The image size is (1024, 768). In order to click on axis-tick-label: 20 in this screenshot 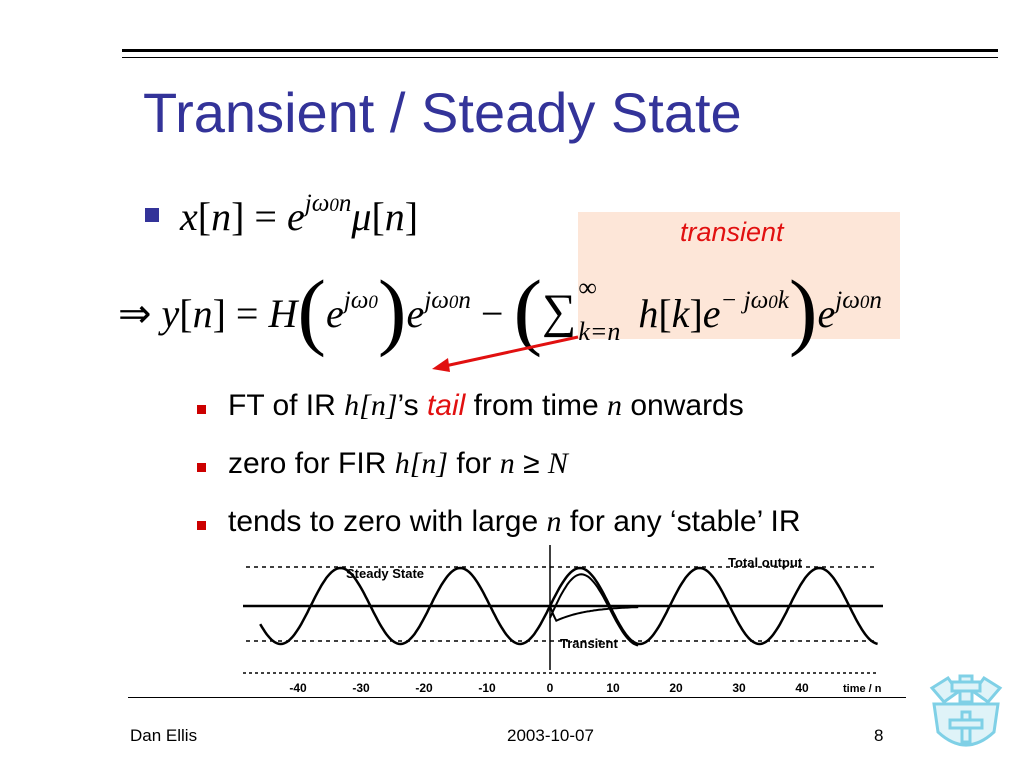, I will do `click(676, 688)`.